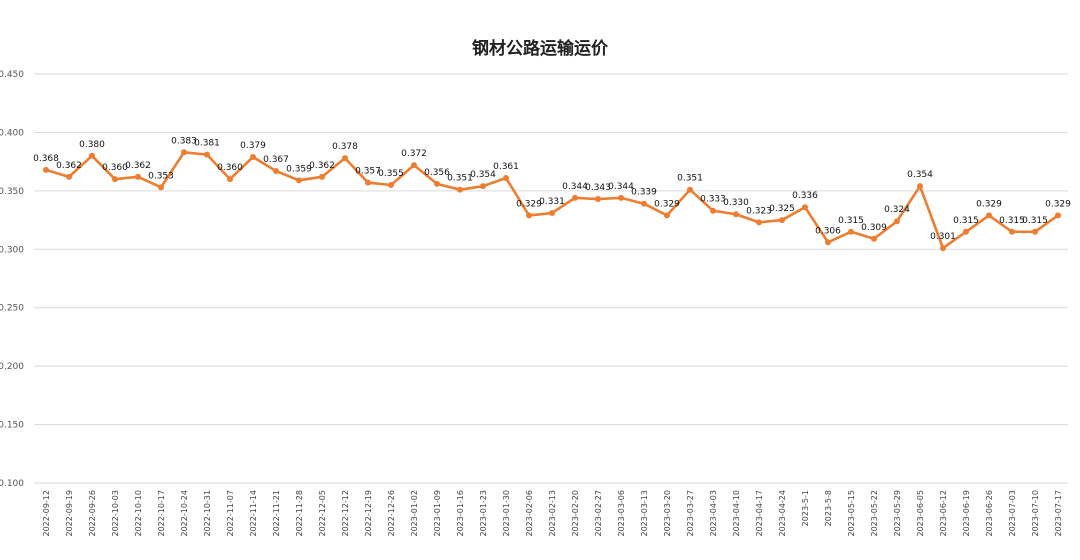 The height and width of the screenshot is (560, 1080). I want to click on x-tick-label: 2022-12-05, so click(322, 513).